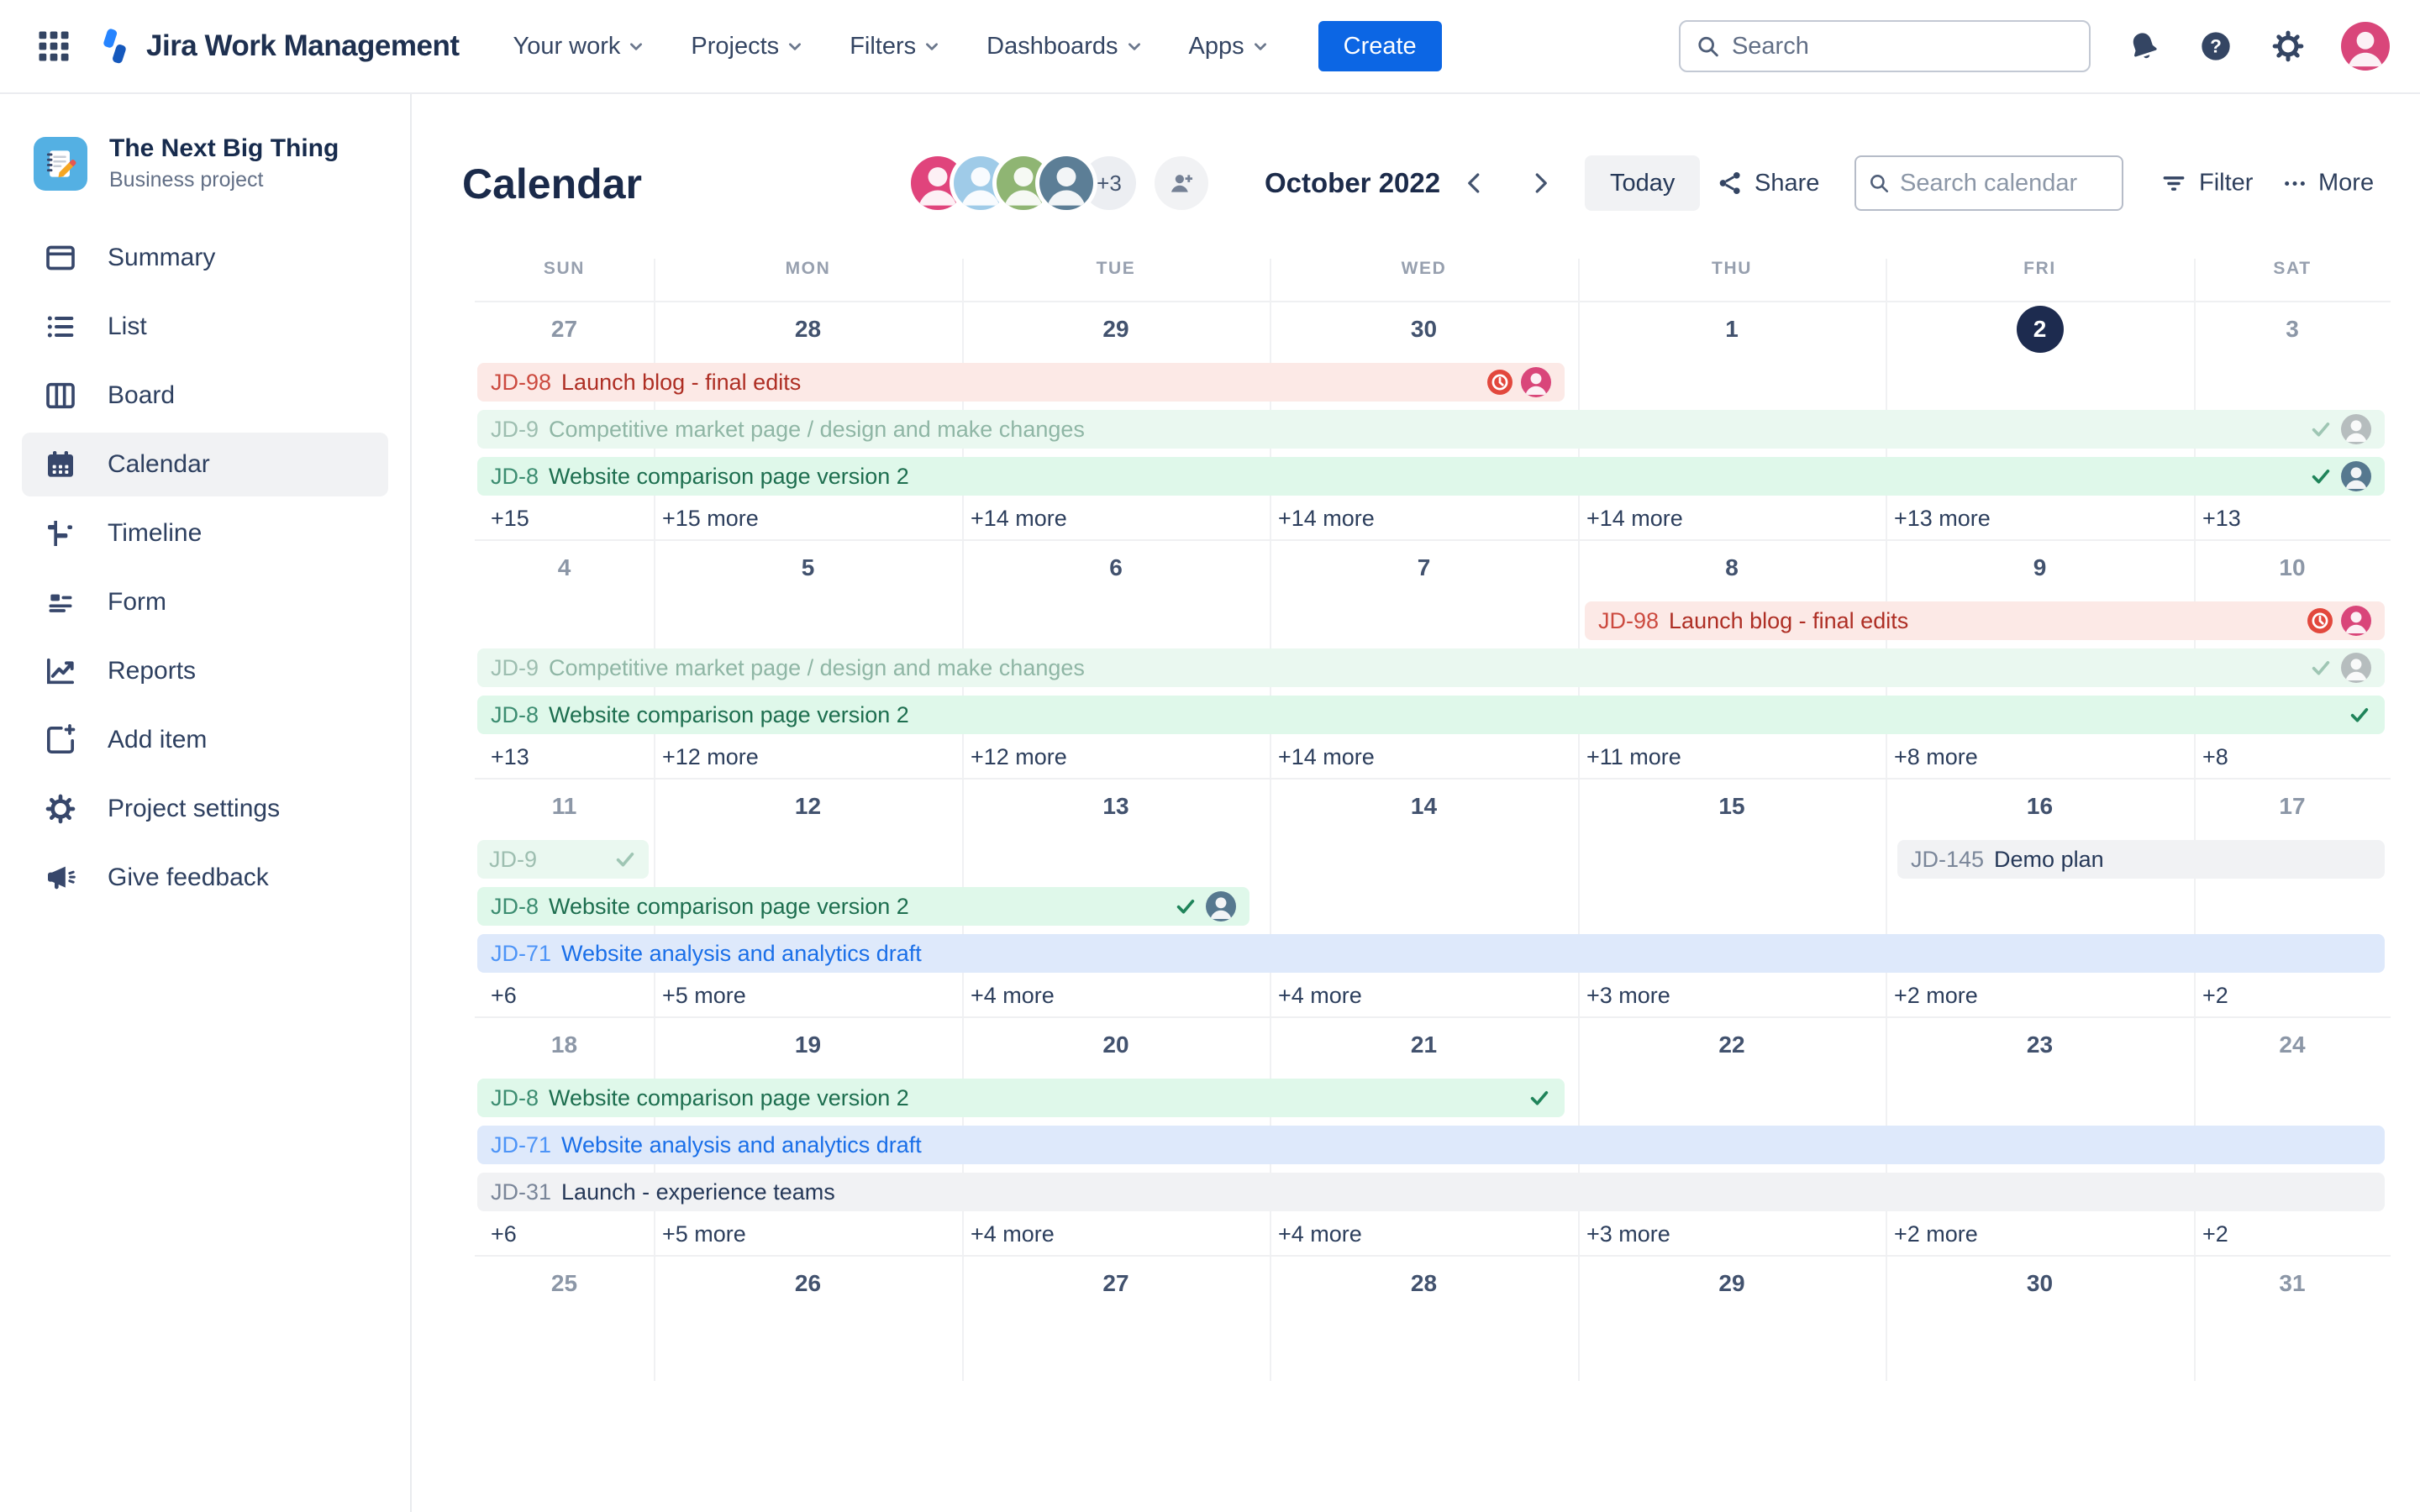 This screenshot has height=1512, width=2420. Describe the element at coordinates (1431, 1192) in the screenshot. I see `event-bar: JD-31 Launch - experience teams` at that location.